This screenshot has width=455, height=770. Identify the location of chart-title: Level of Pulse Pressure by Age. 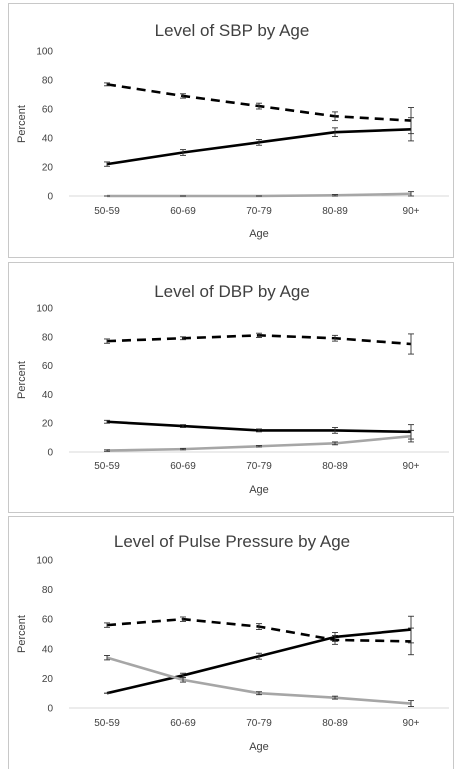
(232, 541).